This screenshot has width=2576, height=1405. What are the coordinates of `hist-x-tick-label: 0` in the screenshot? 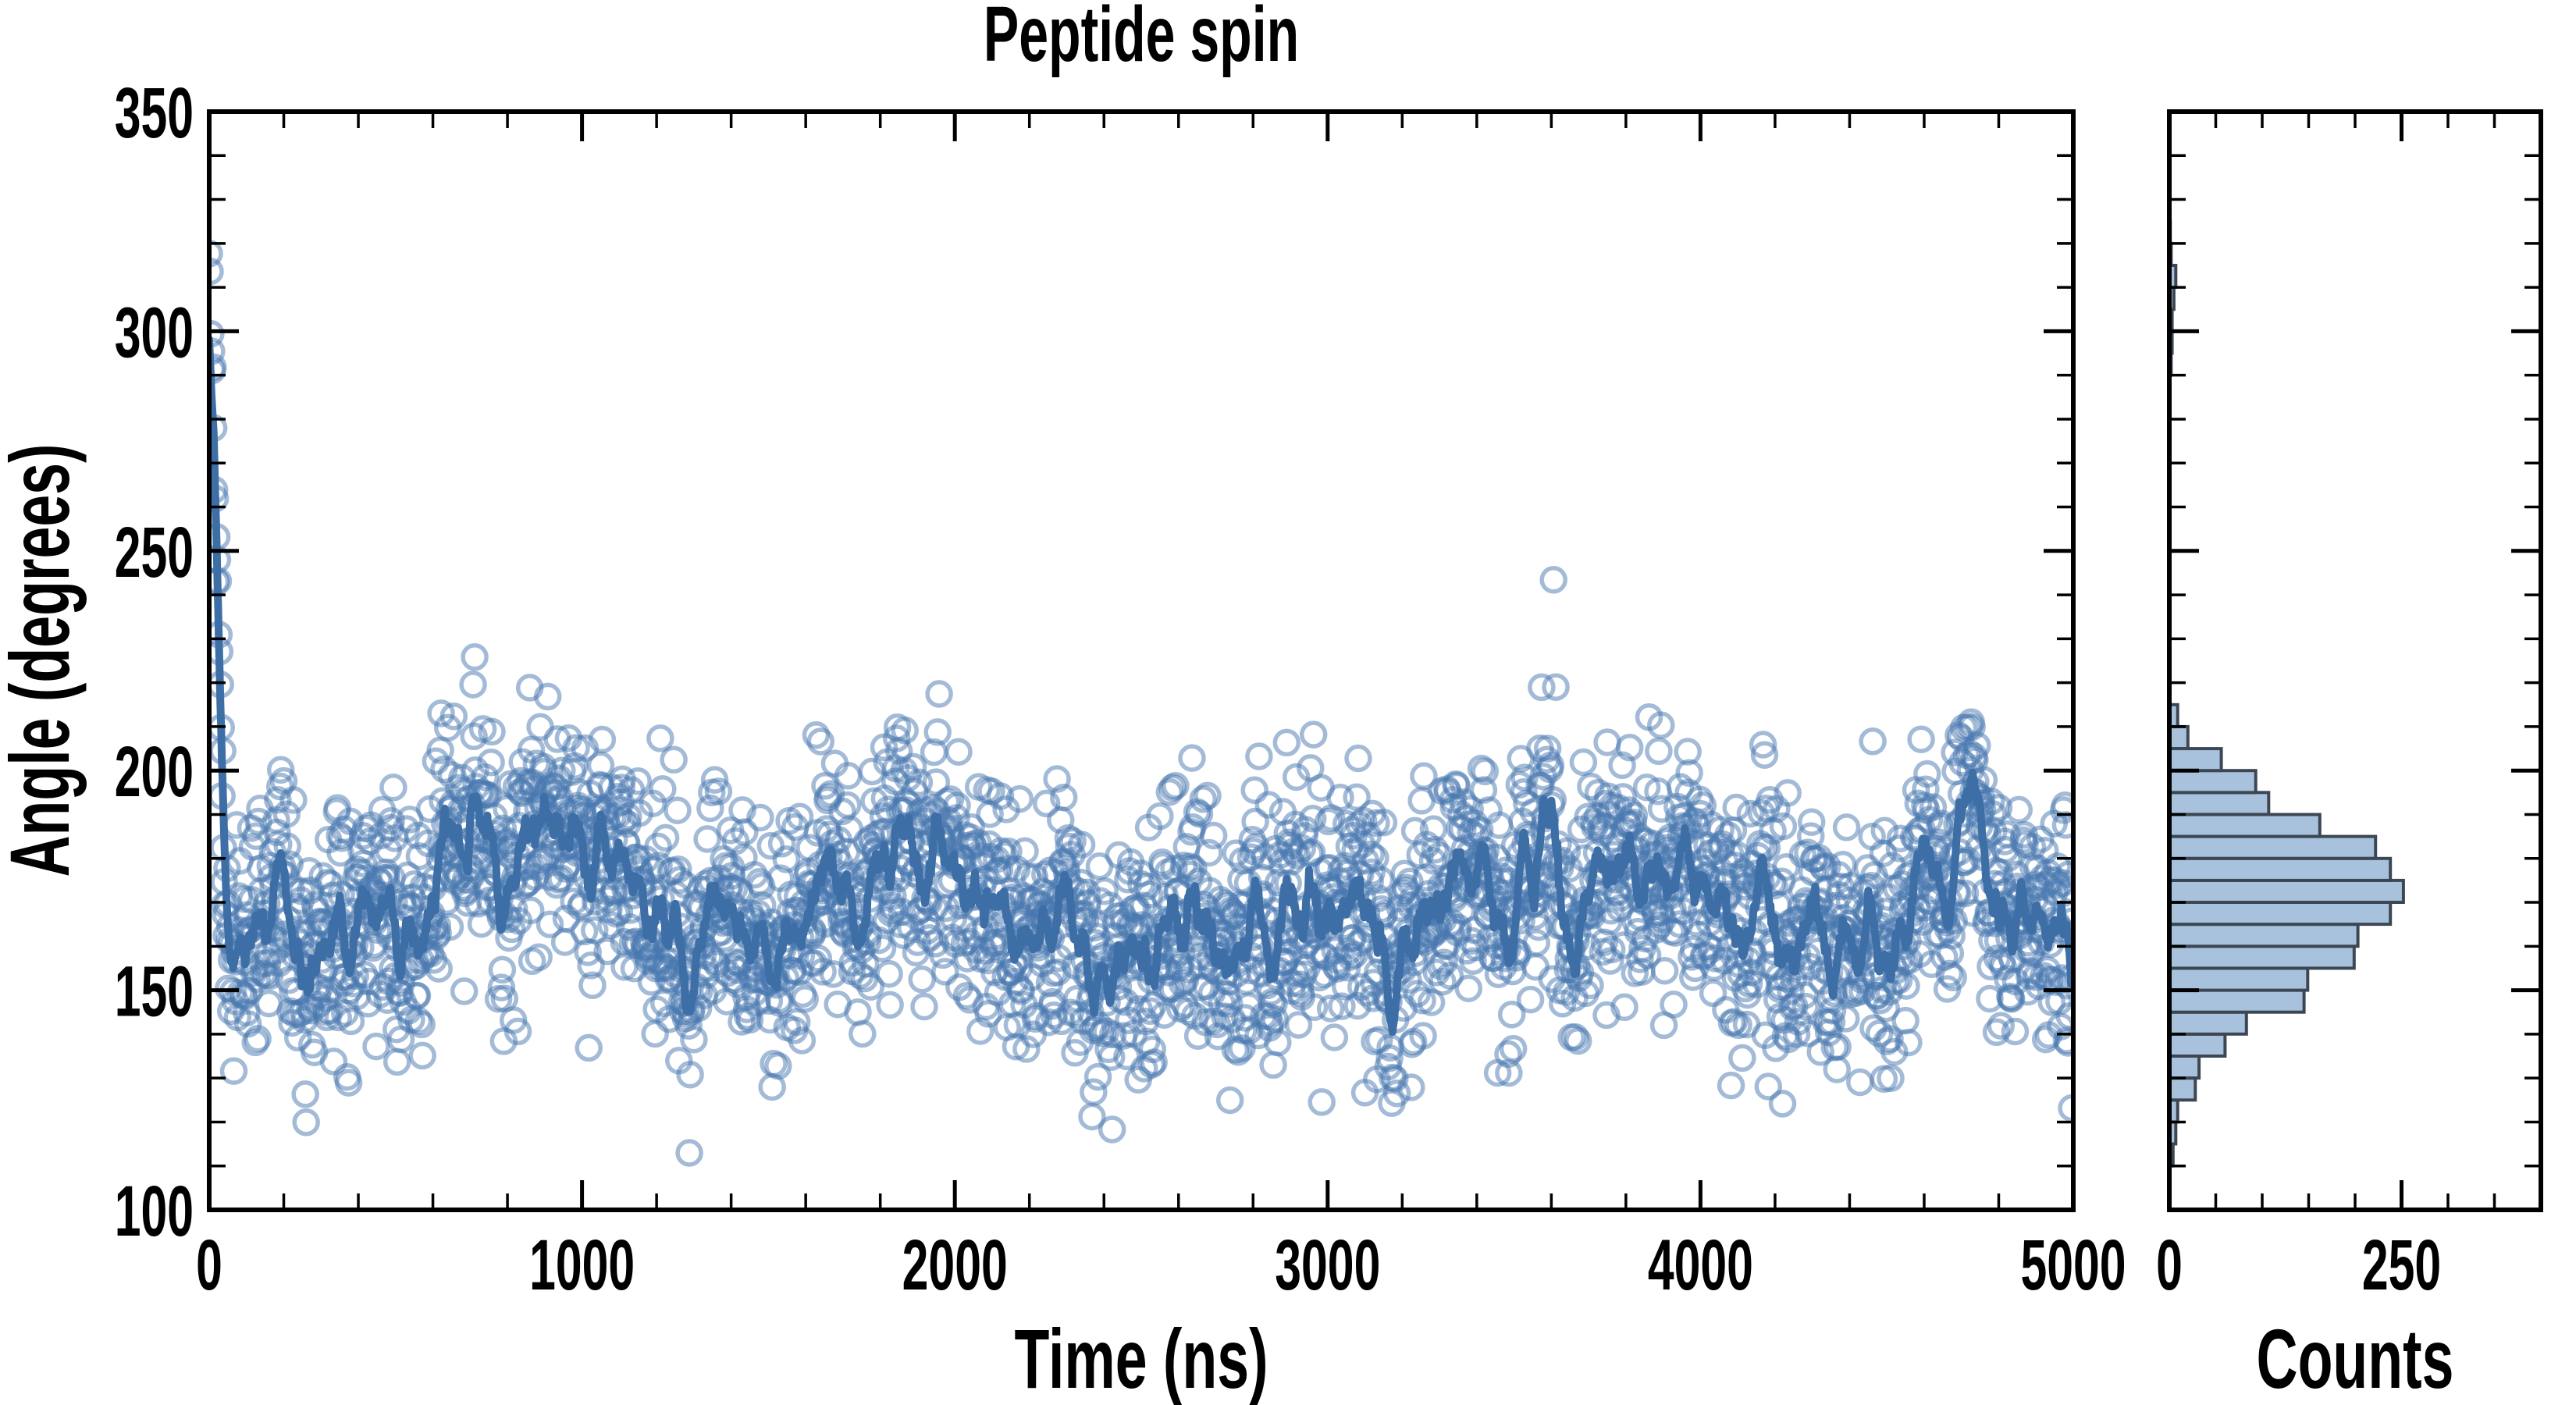 It's located at (2169, 1265).